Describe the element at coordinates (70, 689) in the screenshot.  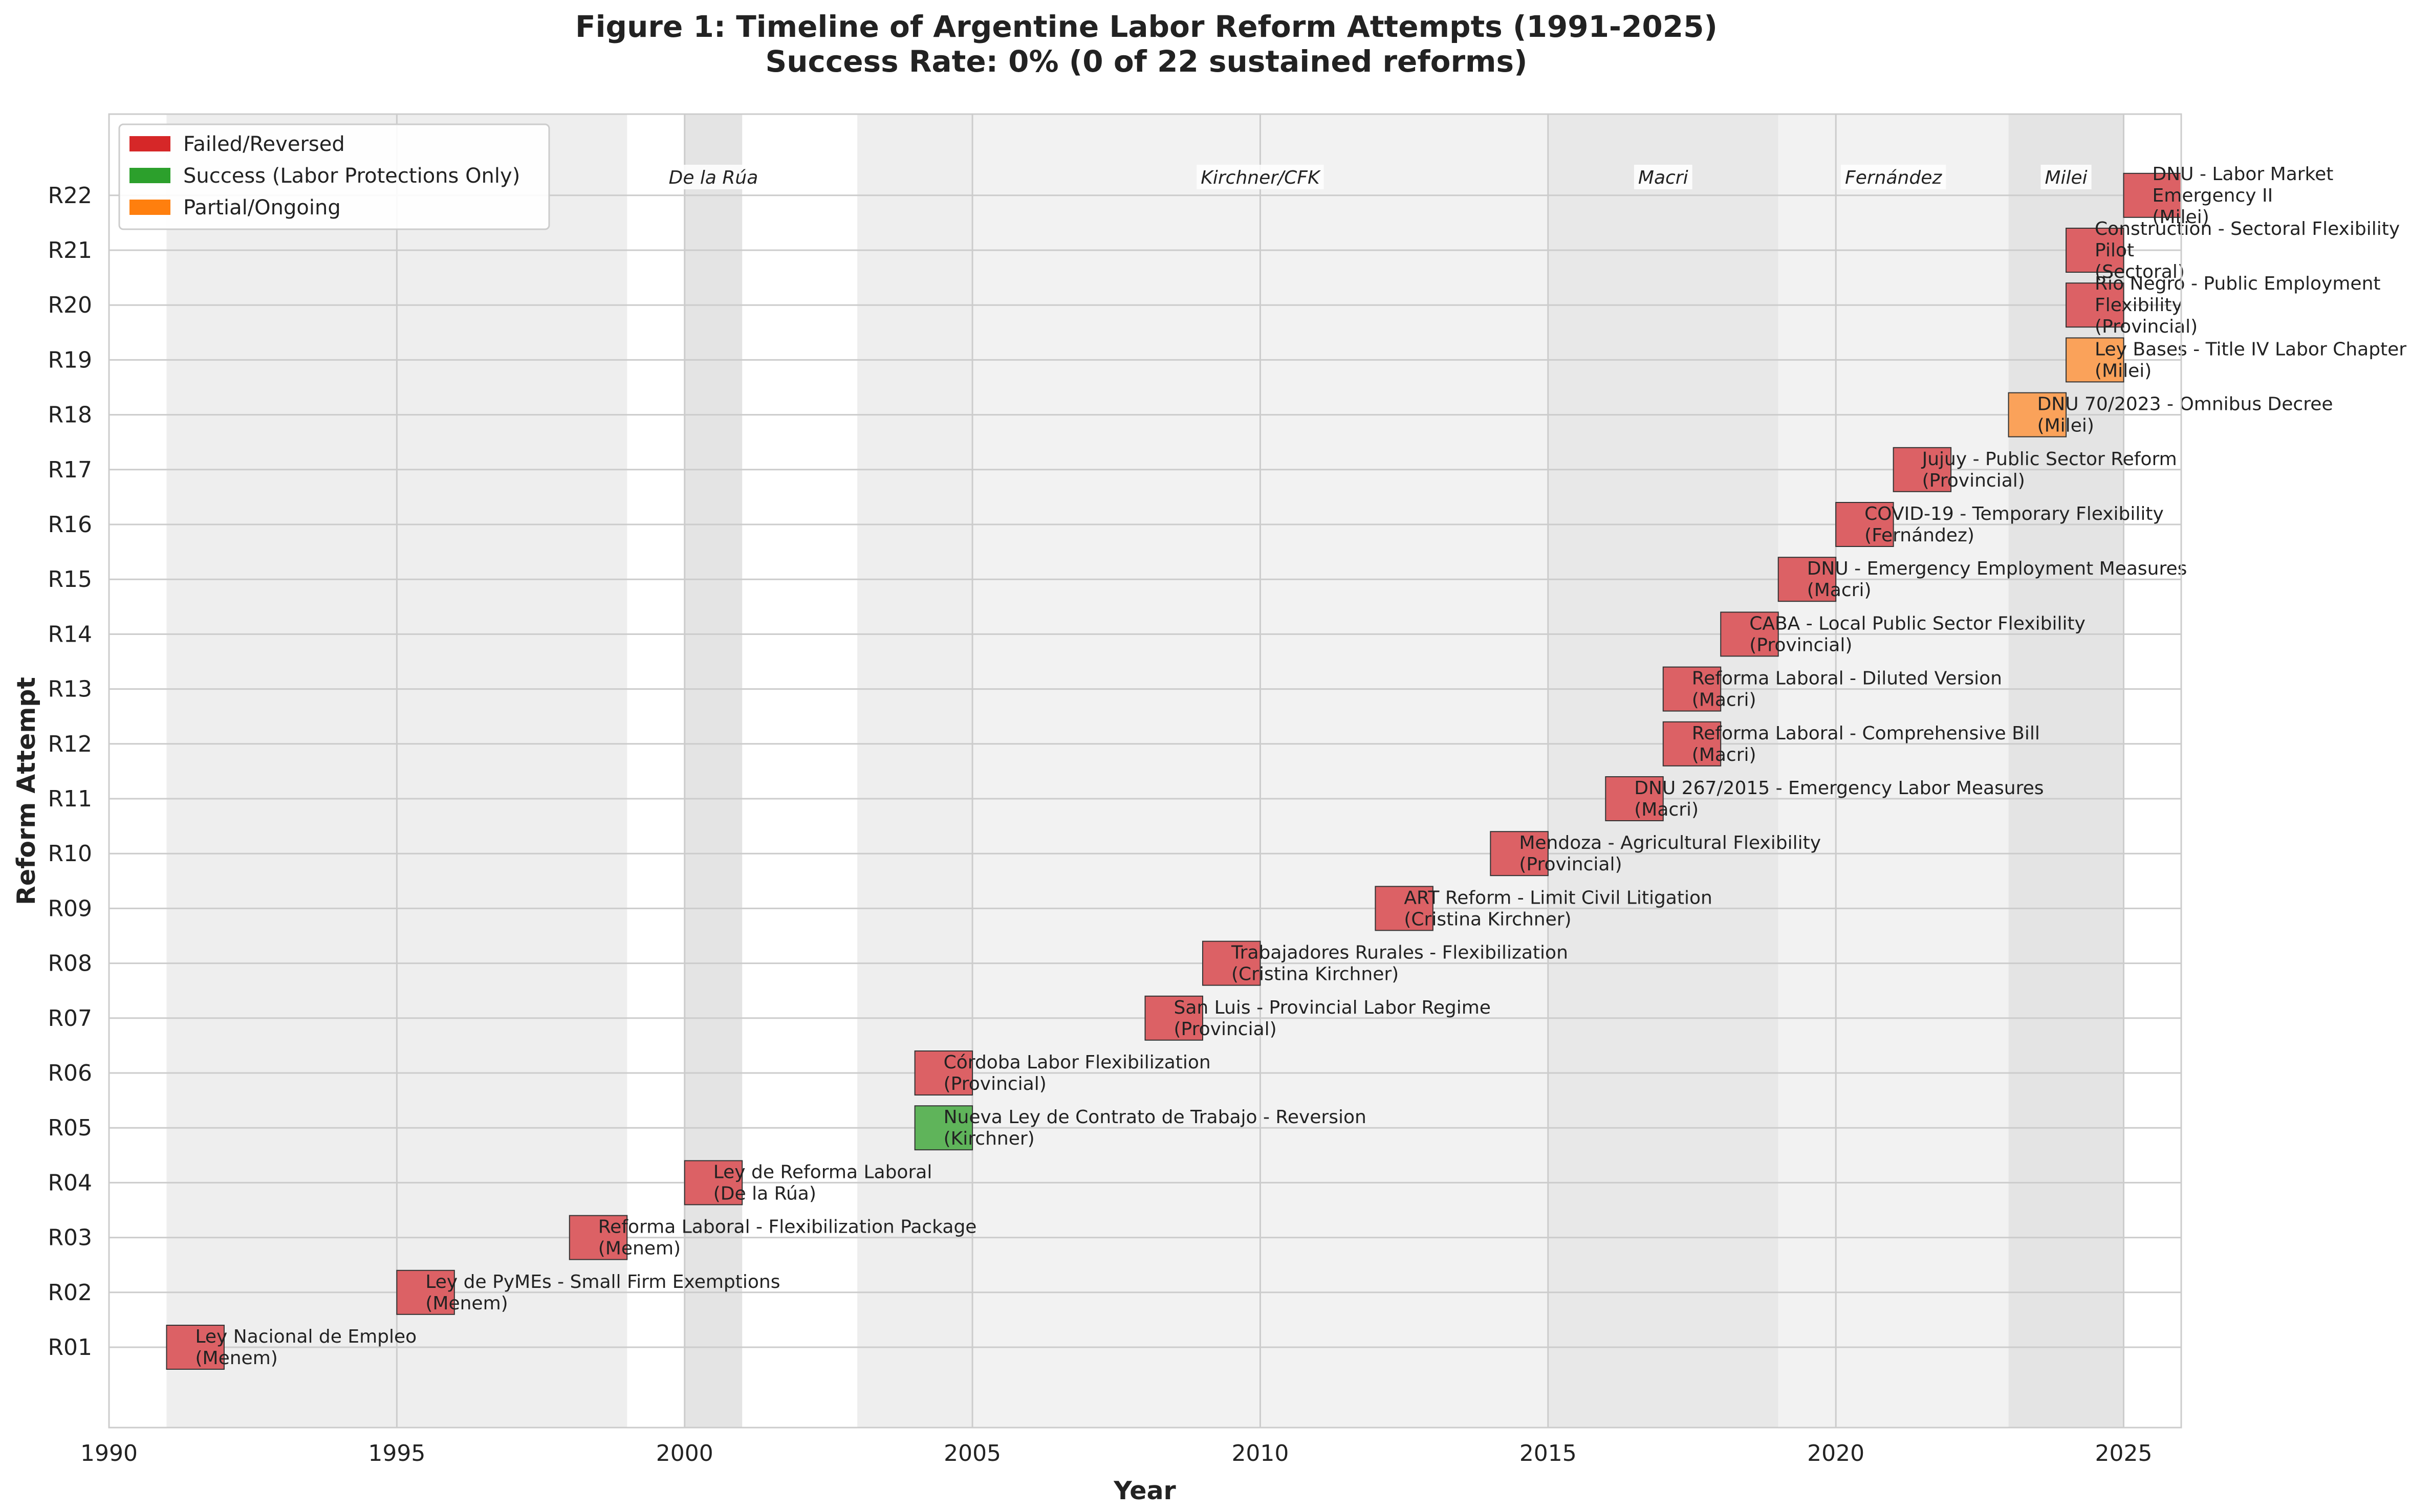
I see `y-tick-label: R13` at that location.